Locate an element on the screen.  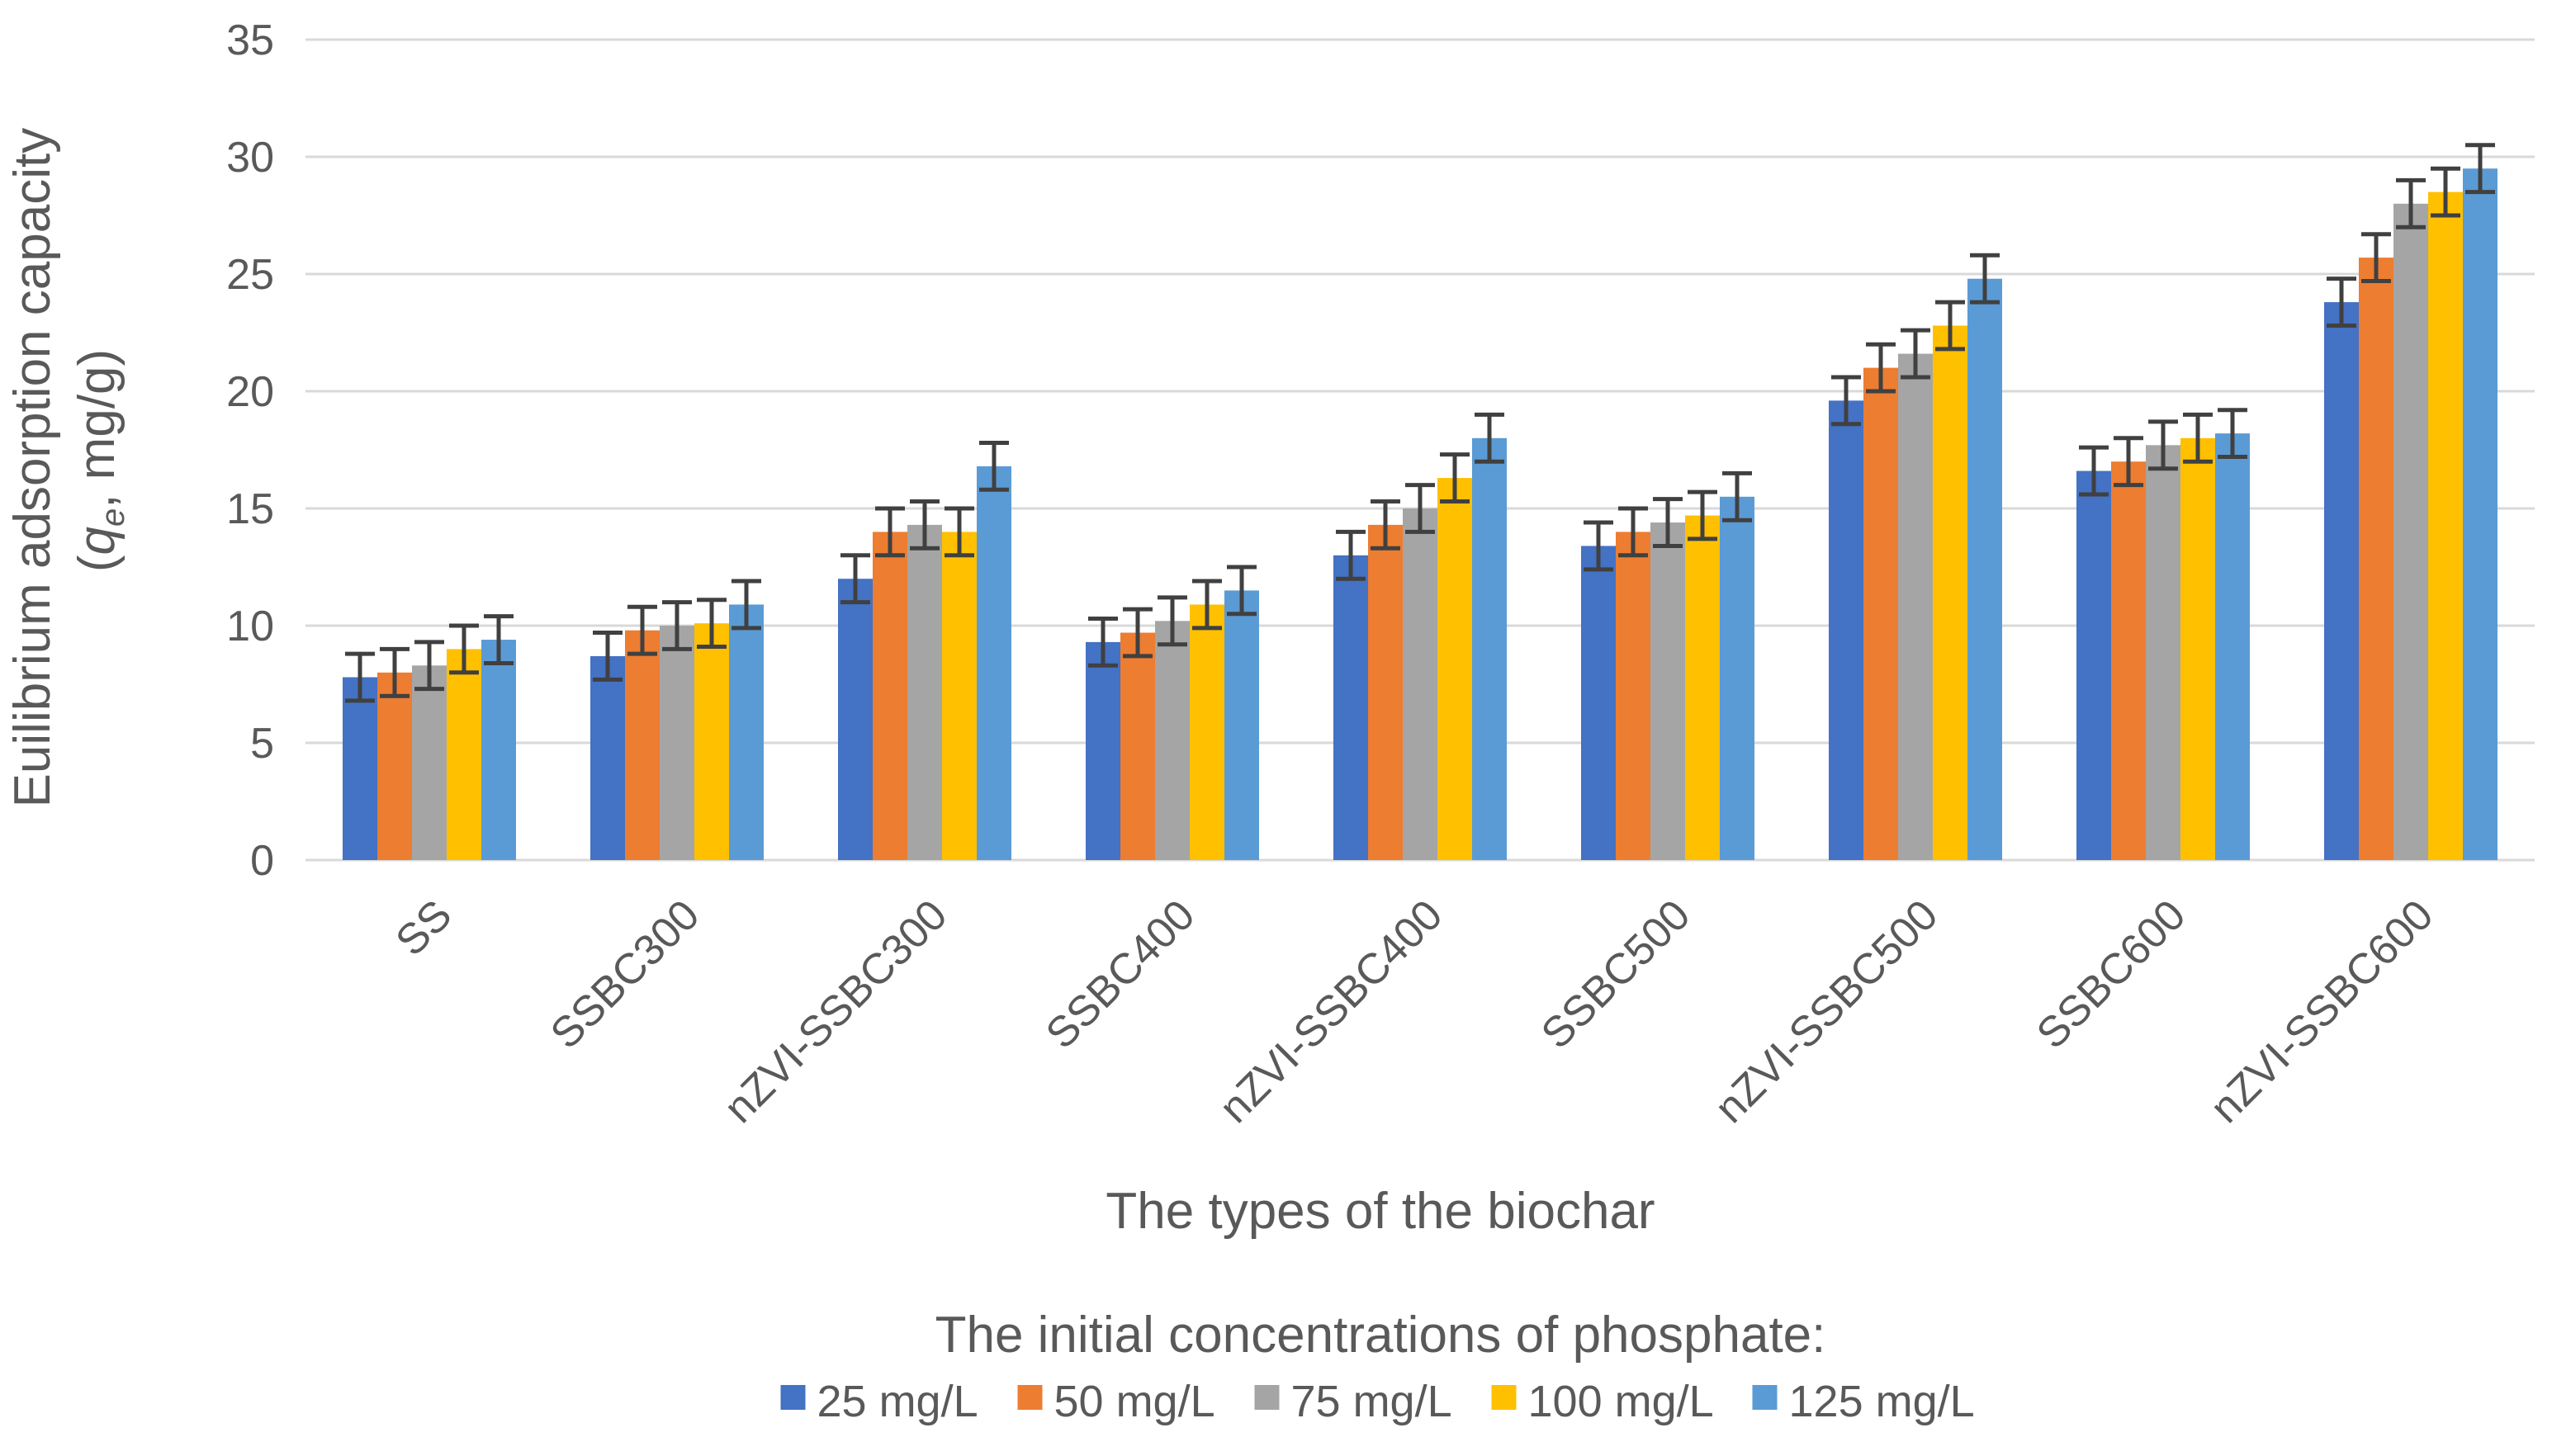
bar-SSBC600-25mgL is located at coordinates (2093, 665).